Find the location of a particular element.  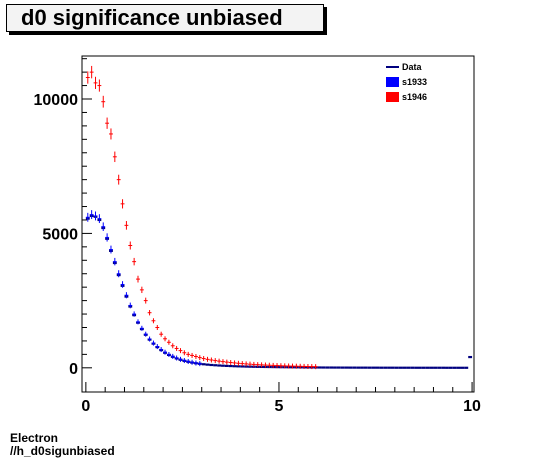

footer: Electron //h_d0sigunbiased is located at coordinates (62, 445).